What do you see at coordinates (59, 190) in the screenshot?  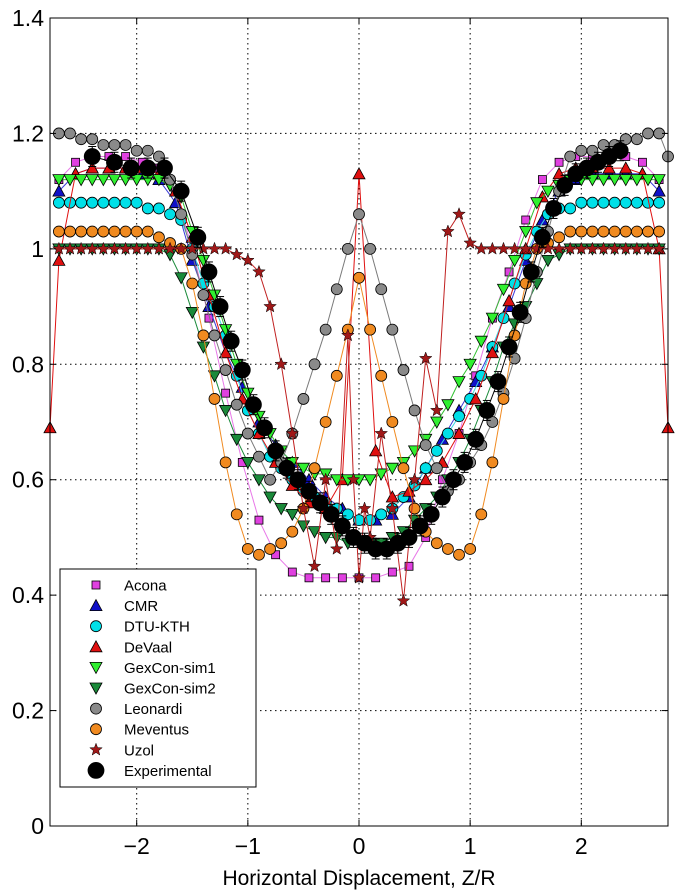 I see `data-point-cmr` at bounding box center [59, 190].